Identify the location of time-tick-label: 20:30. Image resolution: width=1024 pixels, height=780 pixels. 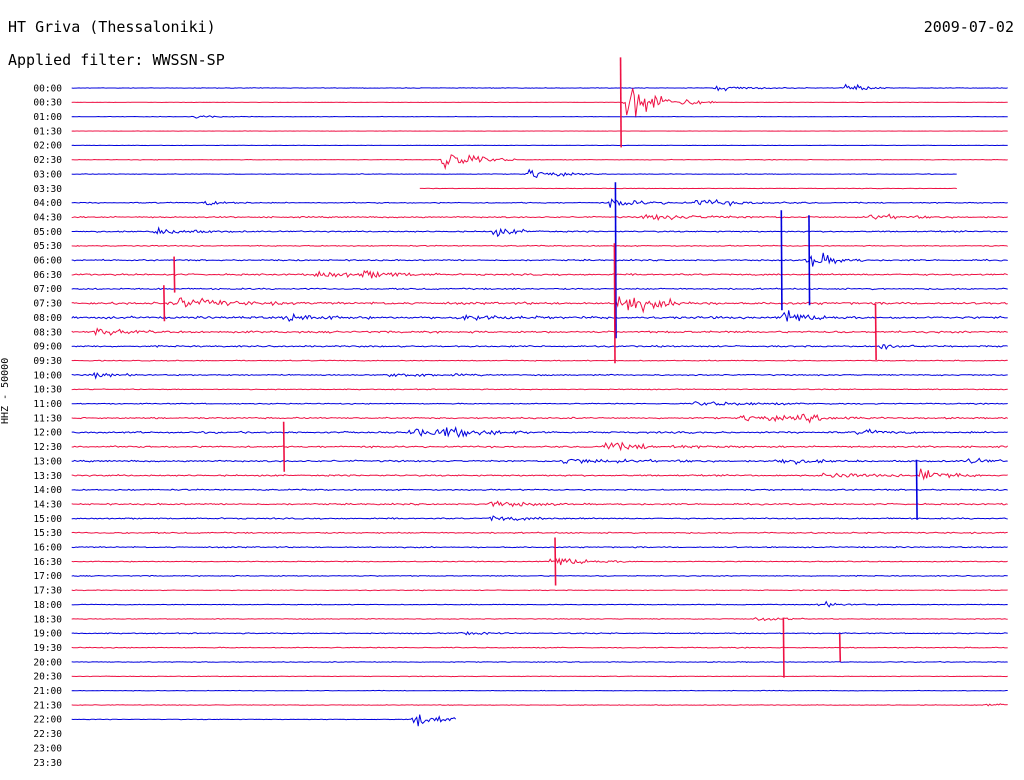
(47, 677).